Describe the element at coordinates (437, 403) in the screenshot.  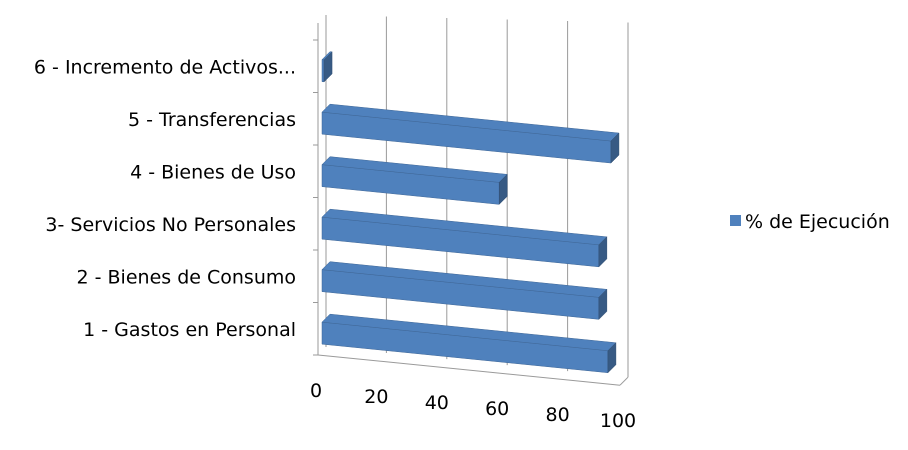
I see `x-tick-label: 40` at that location.